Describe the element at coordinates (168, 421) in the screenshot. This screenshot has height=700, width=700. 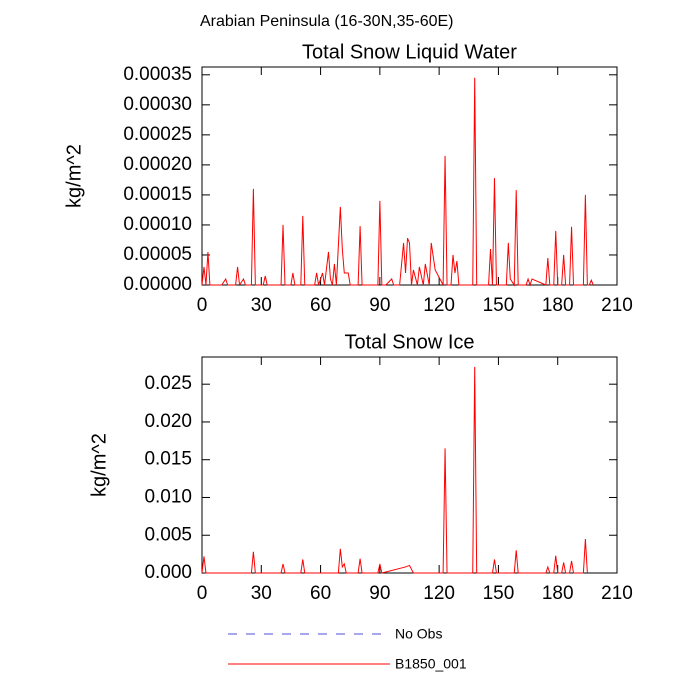
I see `y-tick-label: 0.020` at that location.